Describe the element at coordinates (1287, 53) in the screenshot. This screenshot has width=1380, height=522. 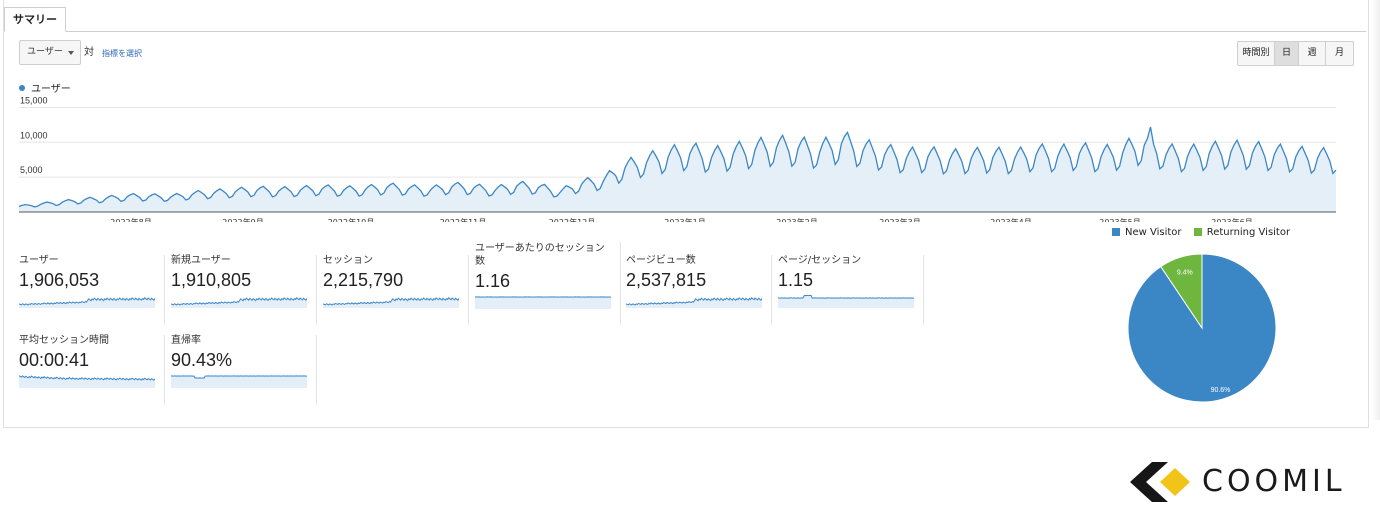
I see `granularity-day-button: 日` at that location.